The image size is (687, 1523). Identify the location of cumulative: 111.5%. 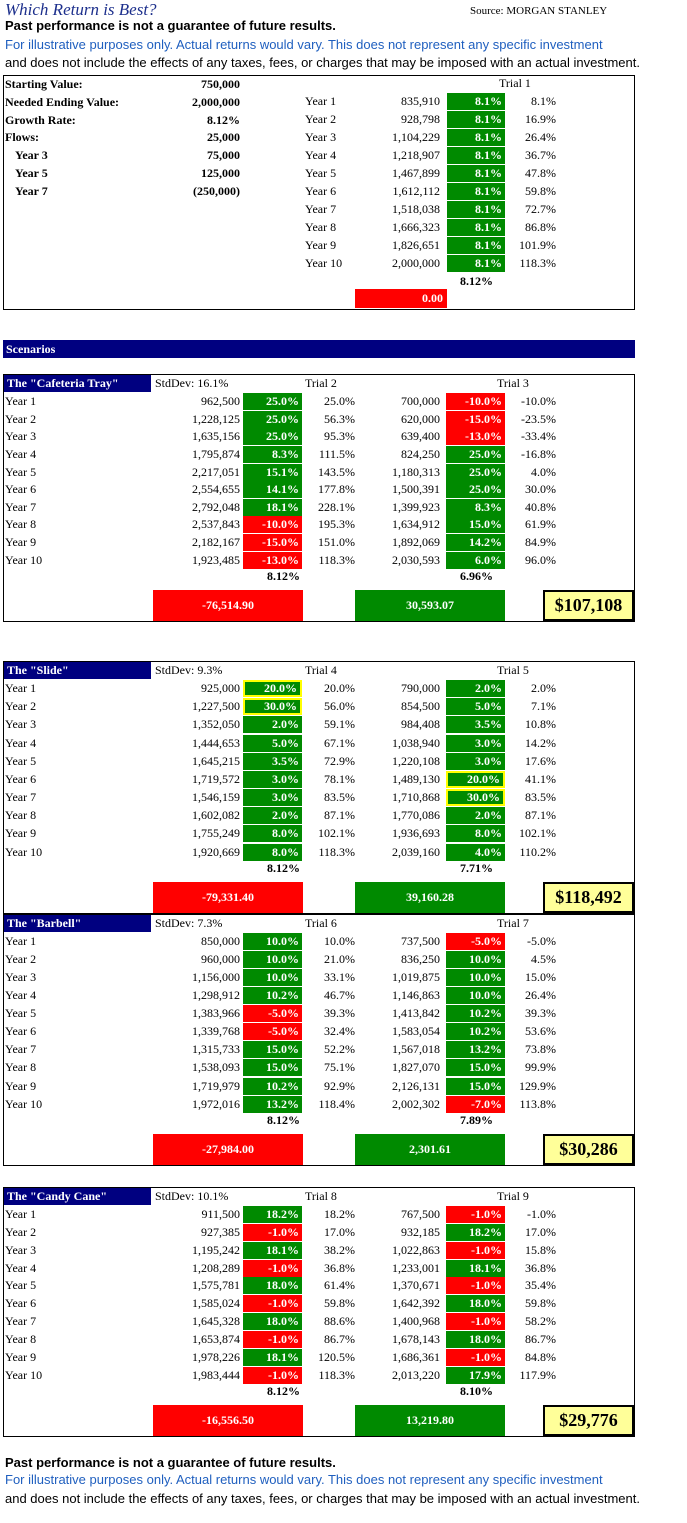
(336, 453).